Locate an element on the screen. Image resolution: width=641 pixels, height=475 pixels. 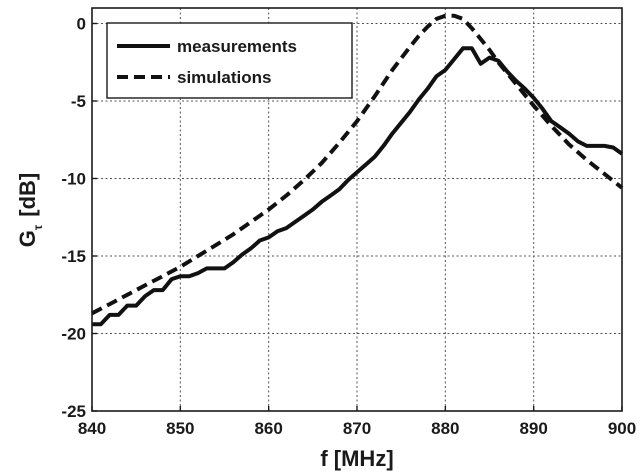
x-tick-label: 870 is located at coordinates (357, 428).